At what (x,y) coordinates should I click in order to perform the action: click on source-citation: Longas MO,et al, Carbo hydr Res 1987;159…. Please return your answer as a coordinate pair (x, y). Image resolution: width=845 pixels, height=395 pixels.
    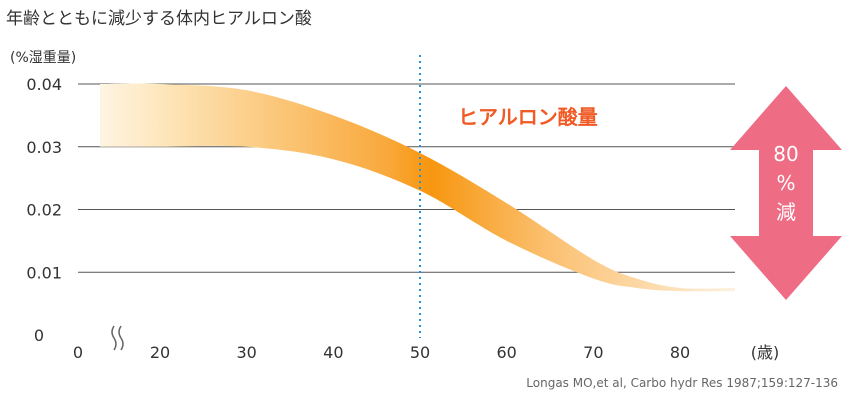
    Looking at the image, I should click on (682, 383).